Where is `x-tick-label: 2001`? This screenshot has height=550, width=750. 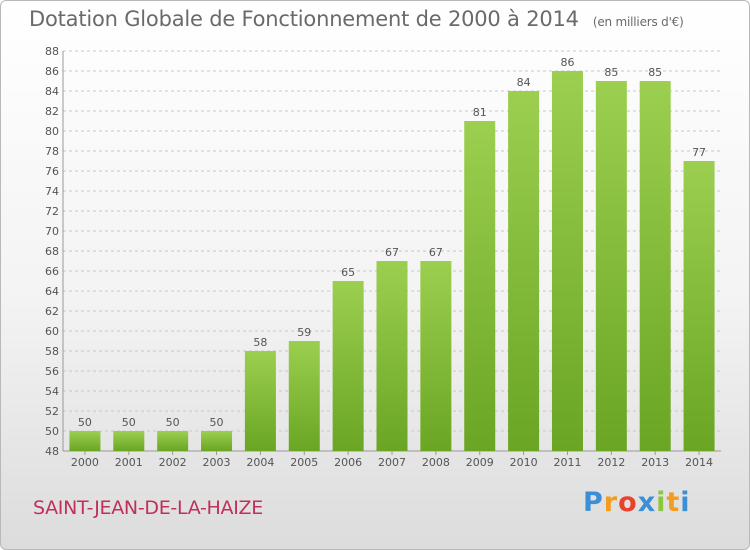
x-tick-label: 2001 is located at coordinates (129, 462).